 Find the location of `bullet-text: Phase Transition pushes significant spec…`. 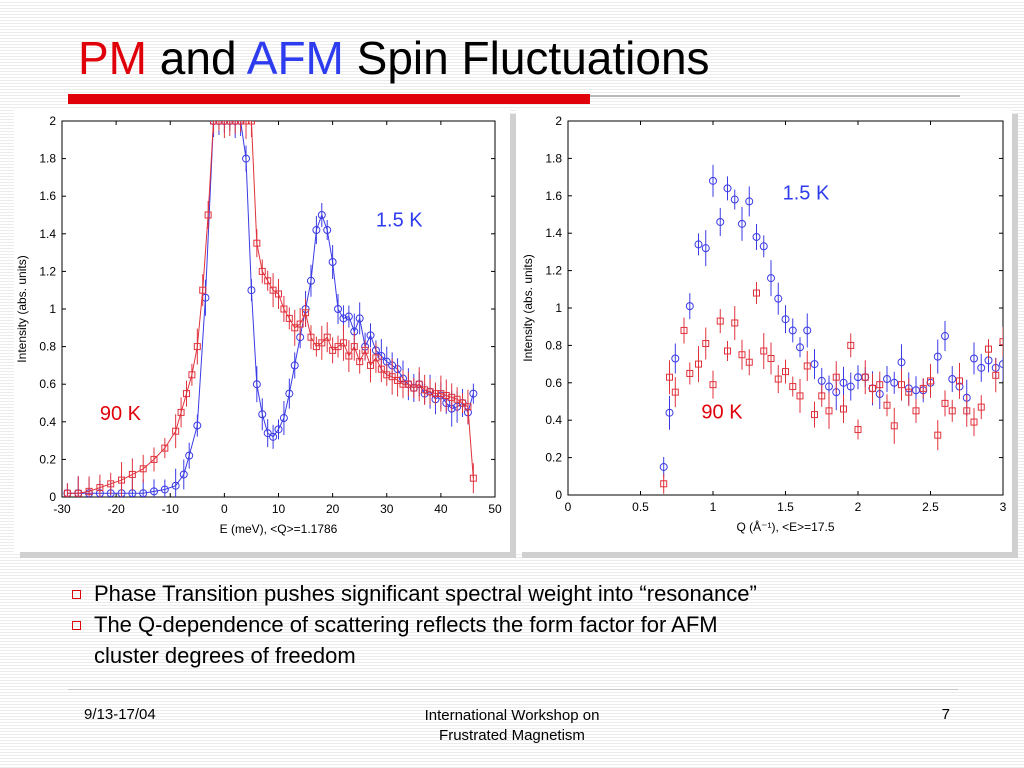

bullet-text: Phase Transition pushes significant spec… is located at coordinates (425, 593).